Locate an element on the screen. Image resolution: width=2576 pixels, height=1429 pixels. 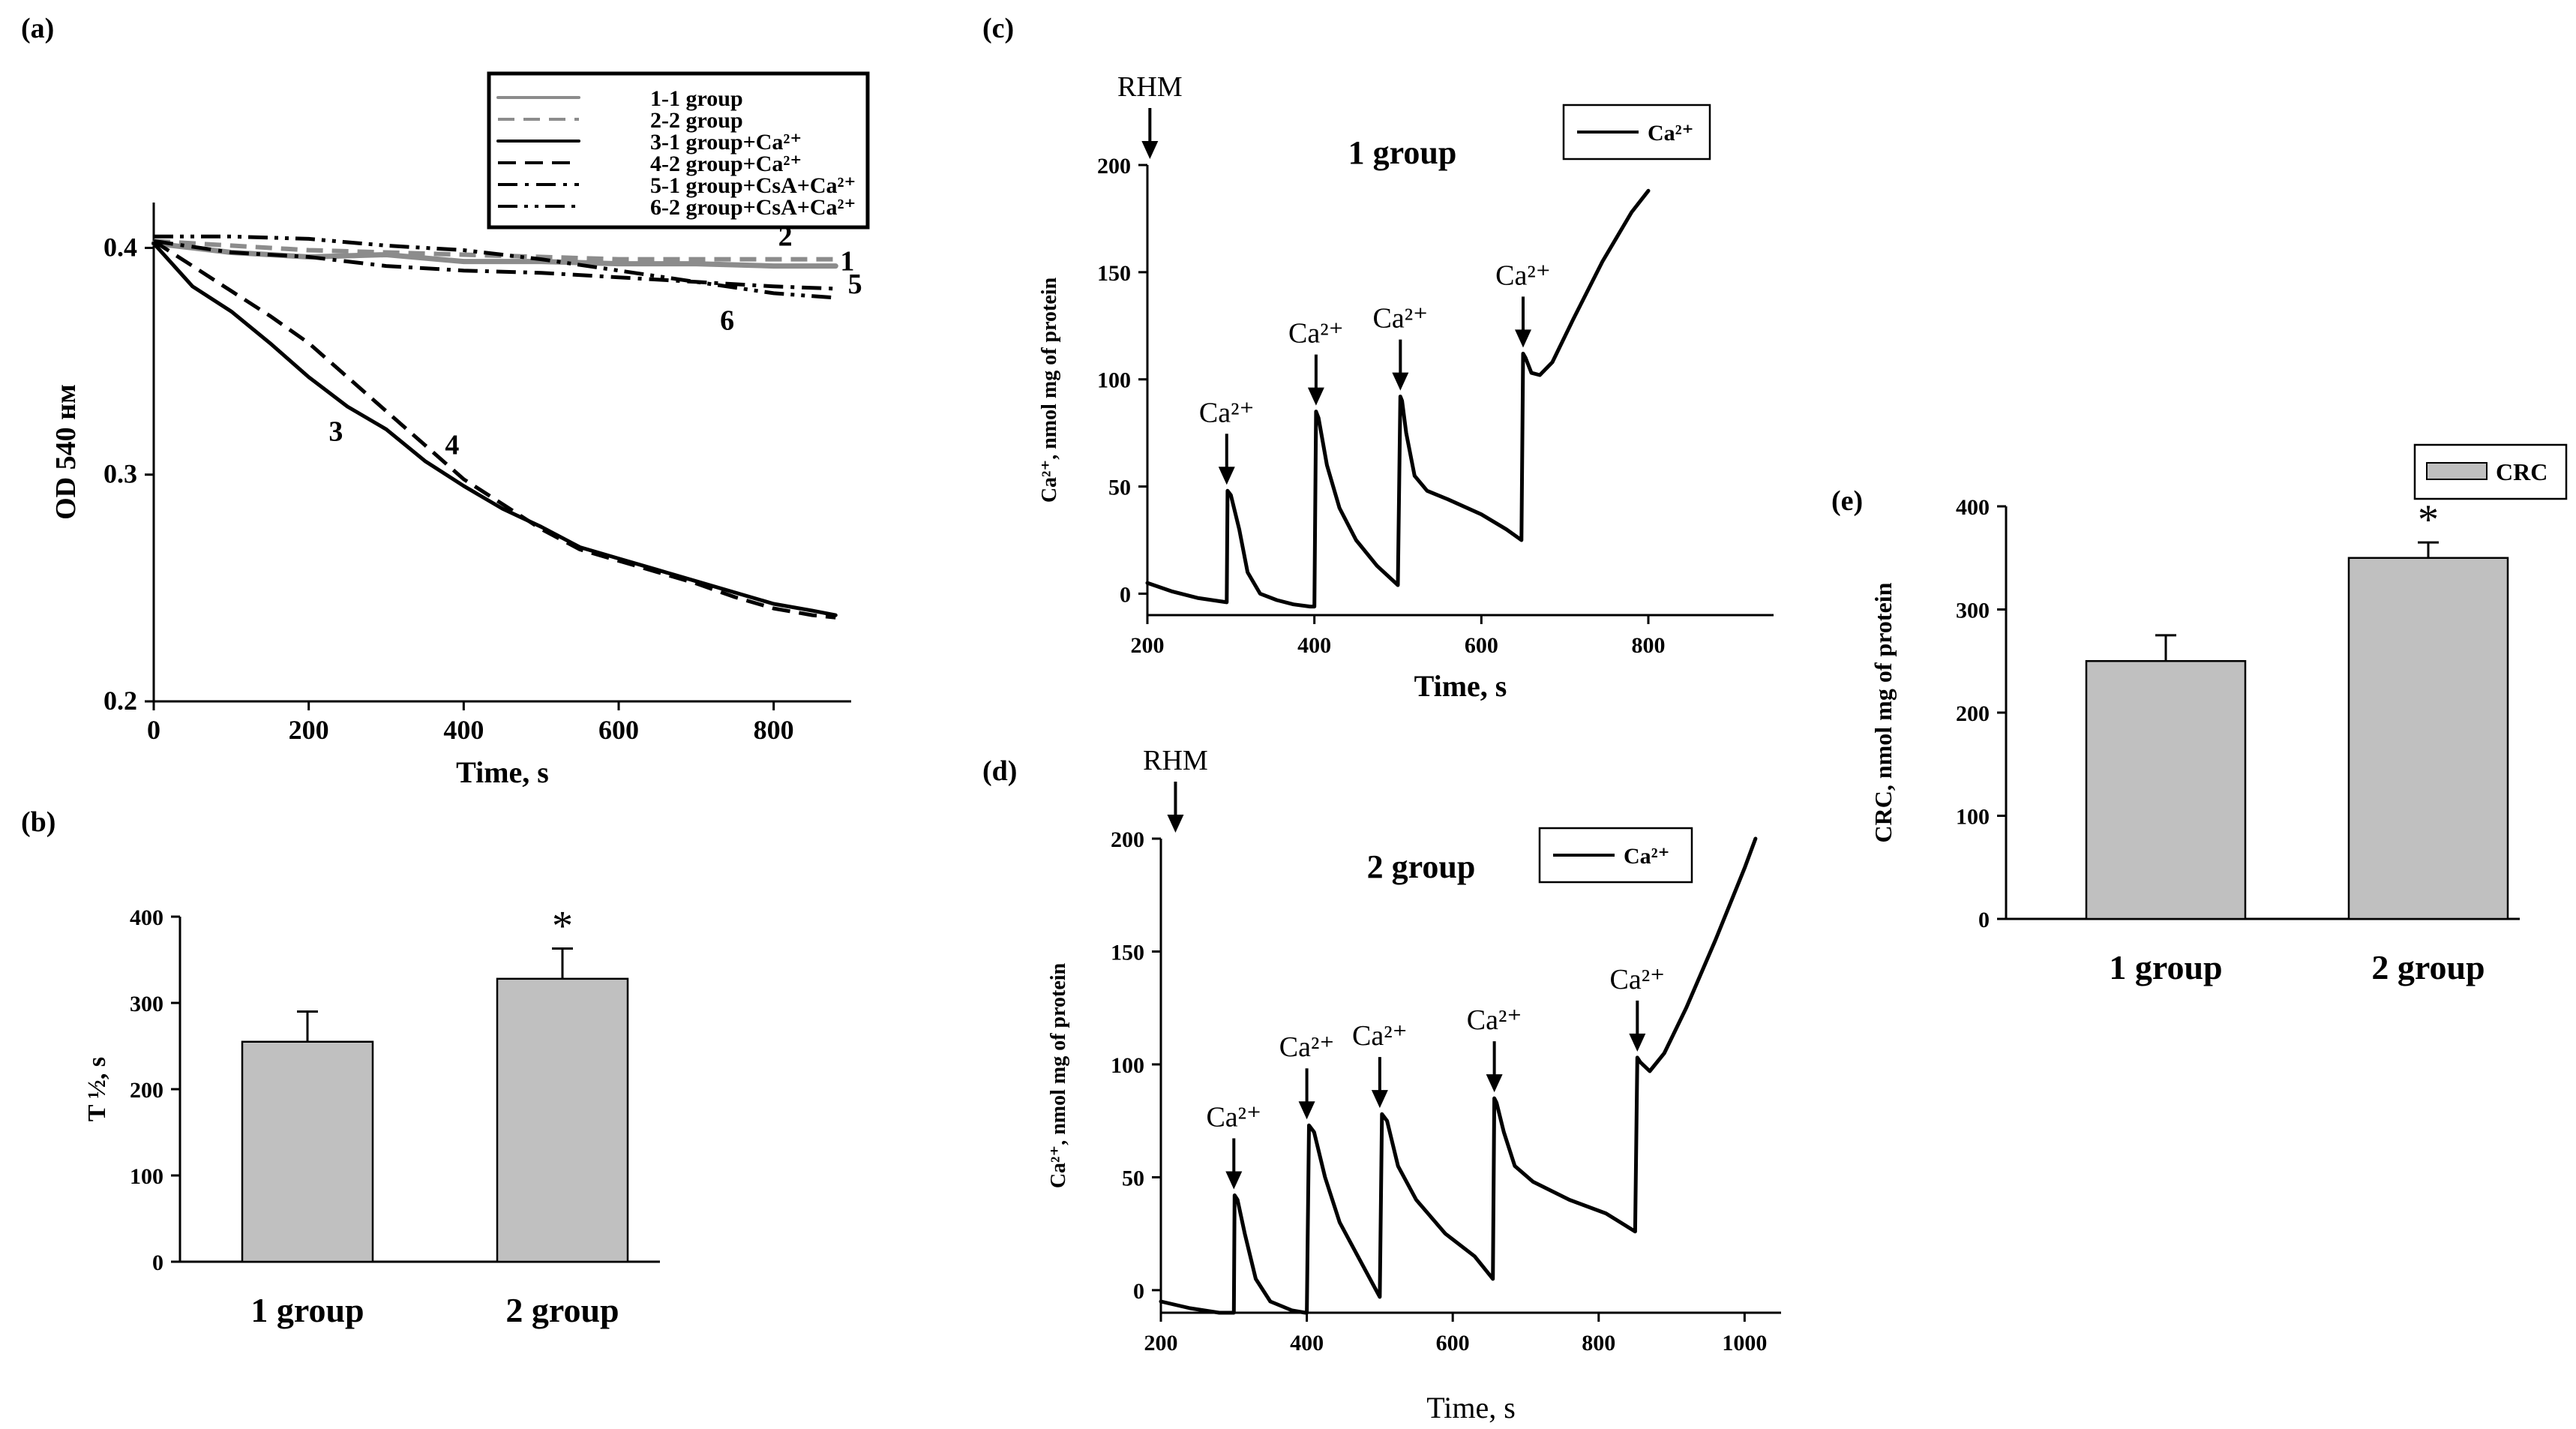
y-axis-label: T ½, s is located at coordinates (97, 1089).